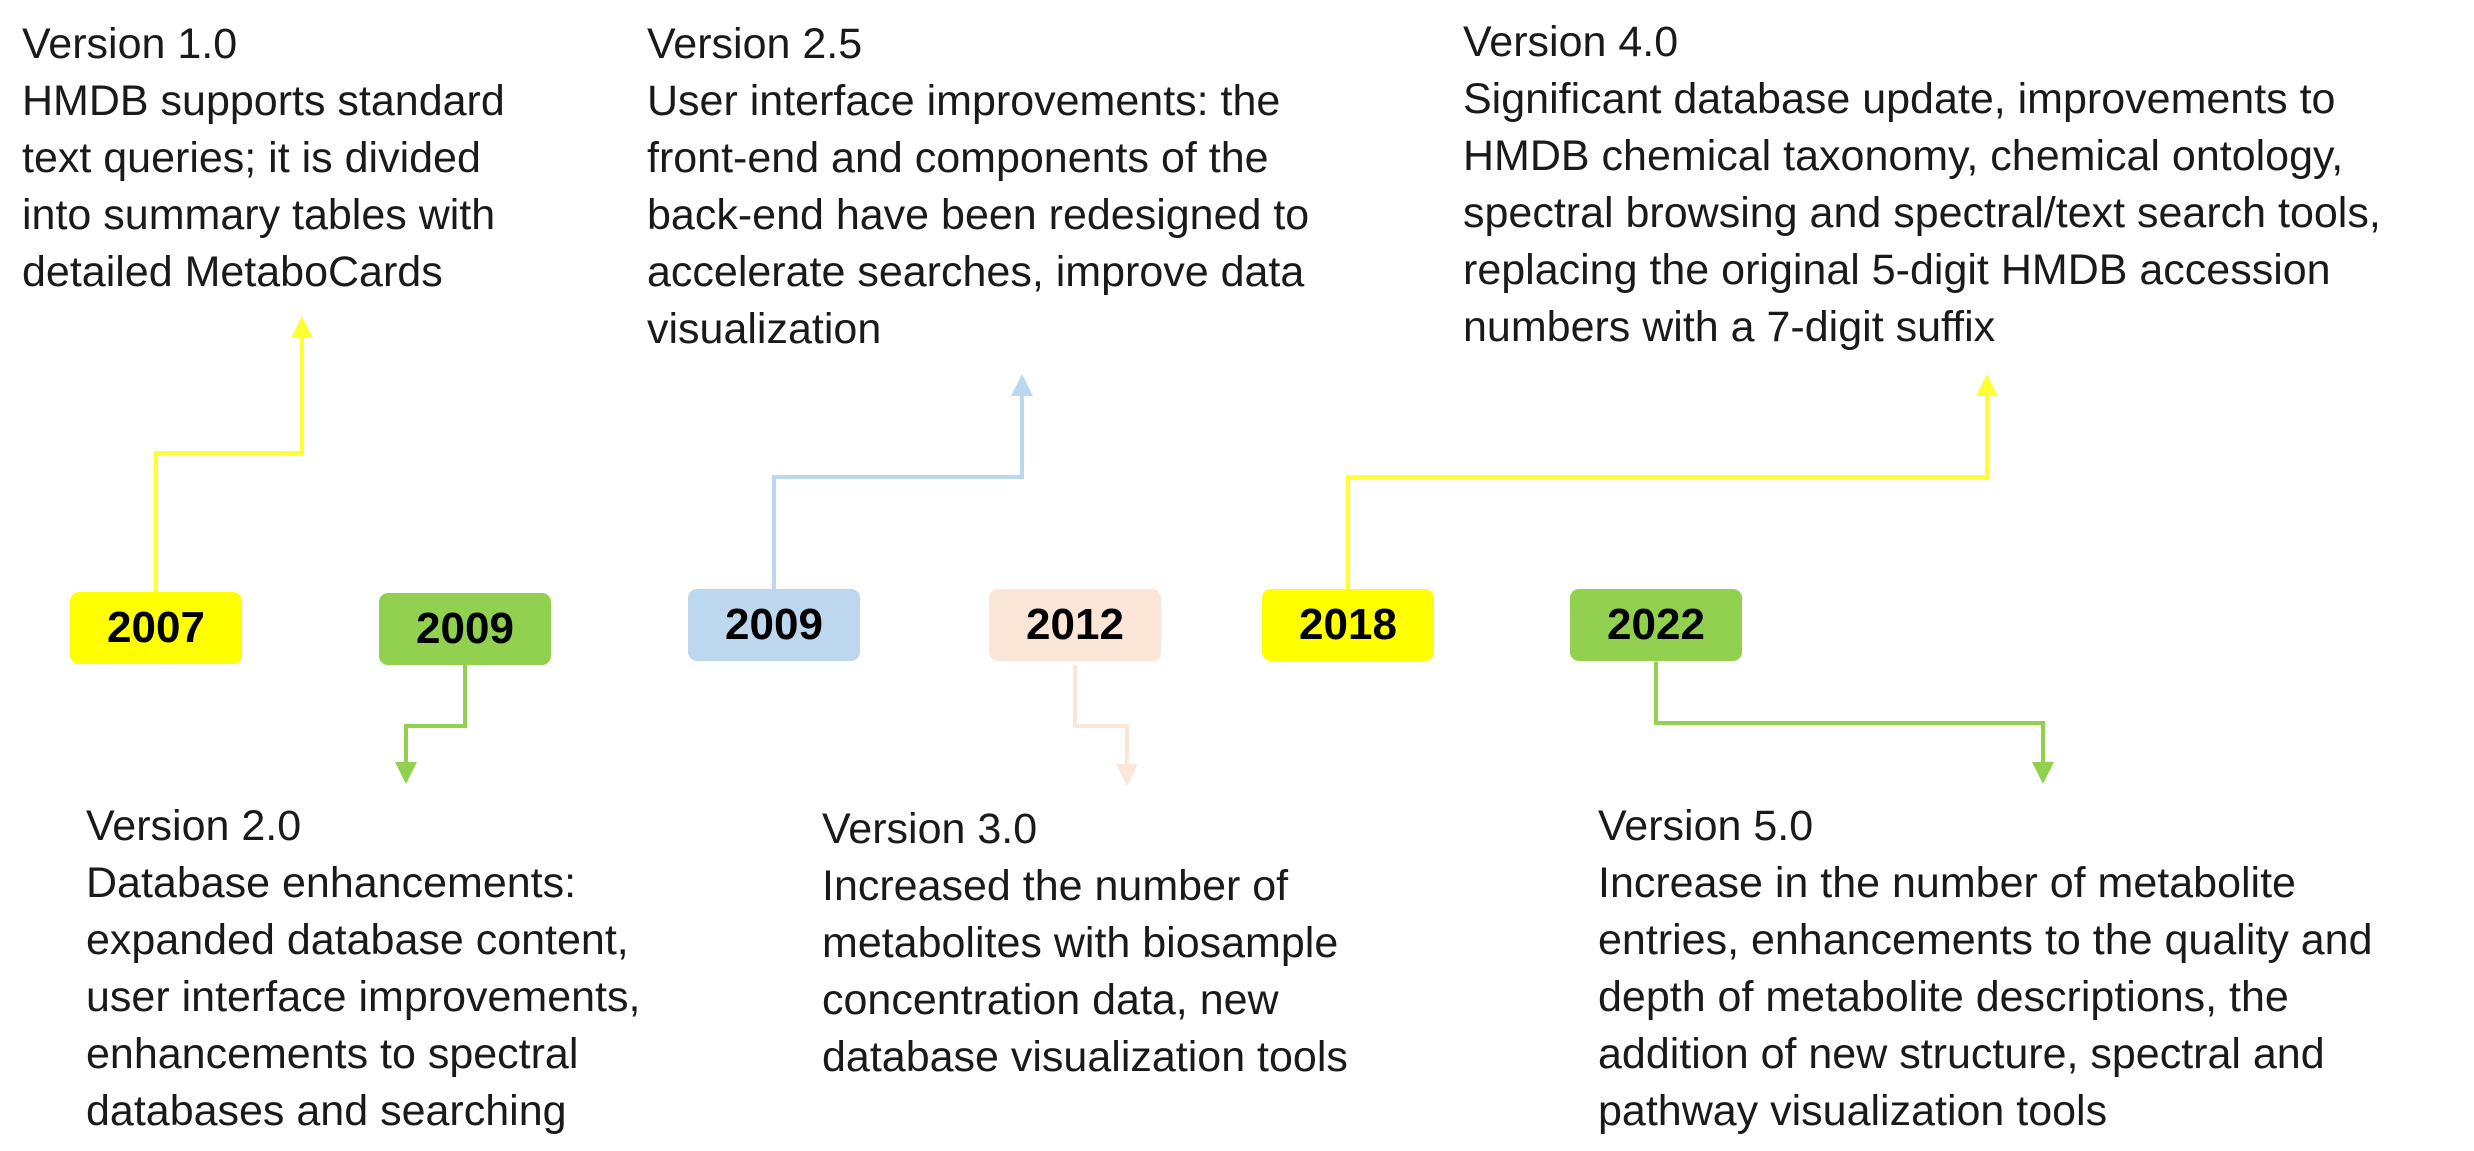 Image resolution: width=2474 pixels, height=1151 pixels. I want to click on arrowhead-2022, so click(2043, 773).